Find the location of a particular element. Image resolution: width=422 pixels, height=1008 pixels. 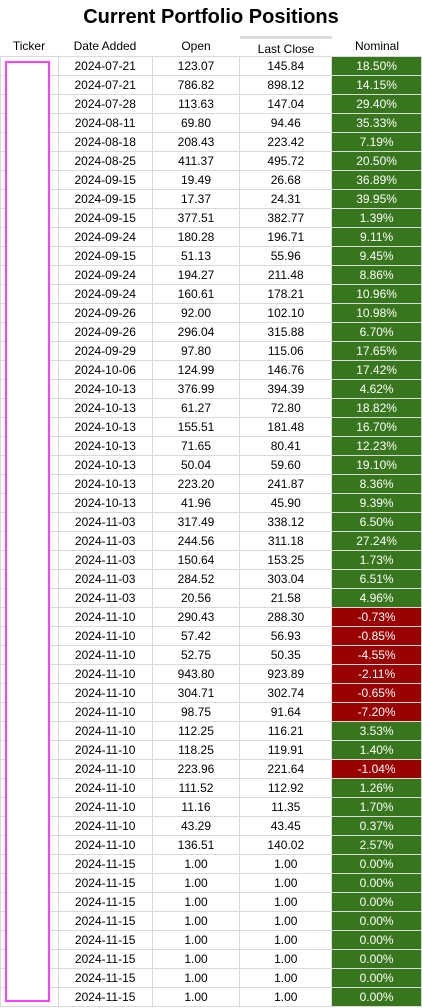

last-close-cell: 72.80 is located at coordinates (286, 408).